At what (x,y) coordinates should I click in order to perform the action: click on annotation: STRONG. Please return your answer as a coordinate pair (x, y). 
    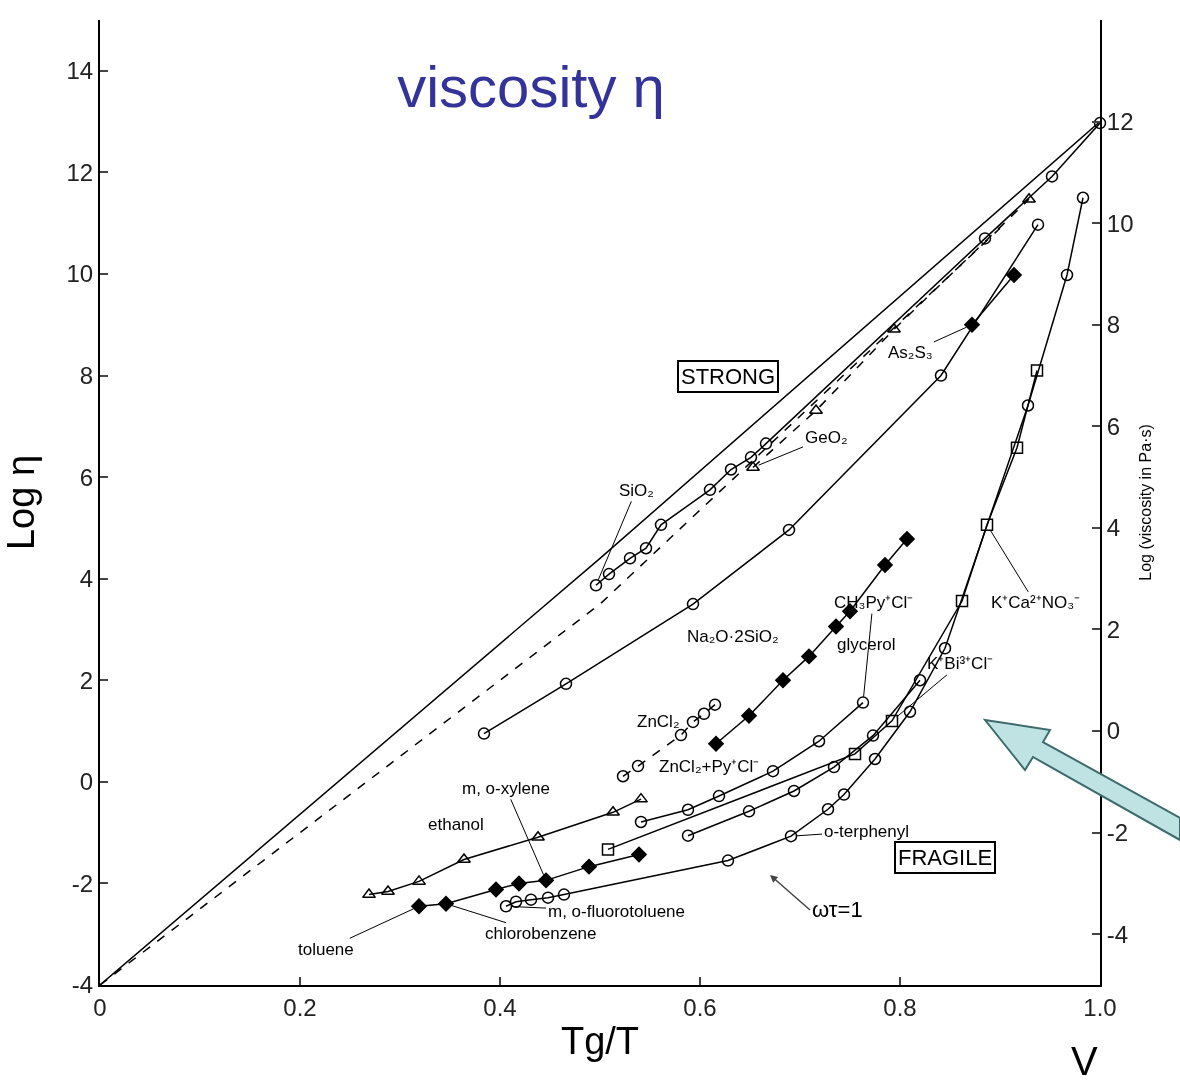
    Looking at the image, I should click on (728, 376).